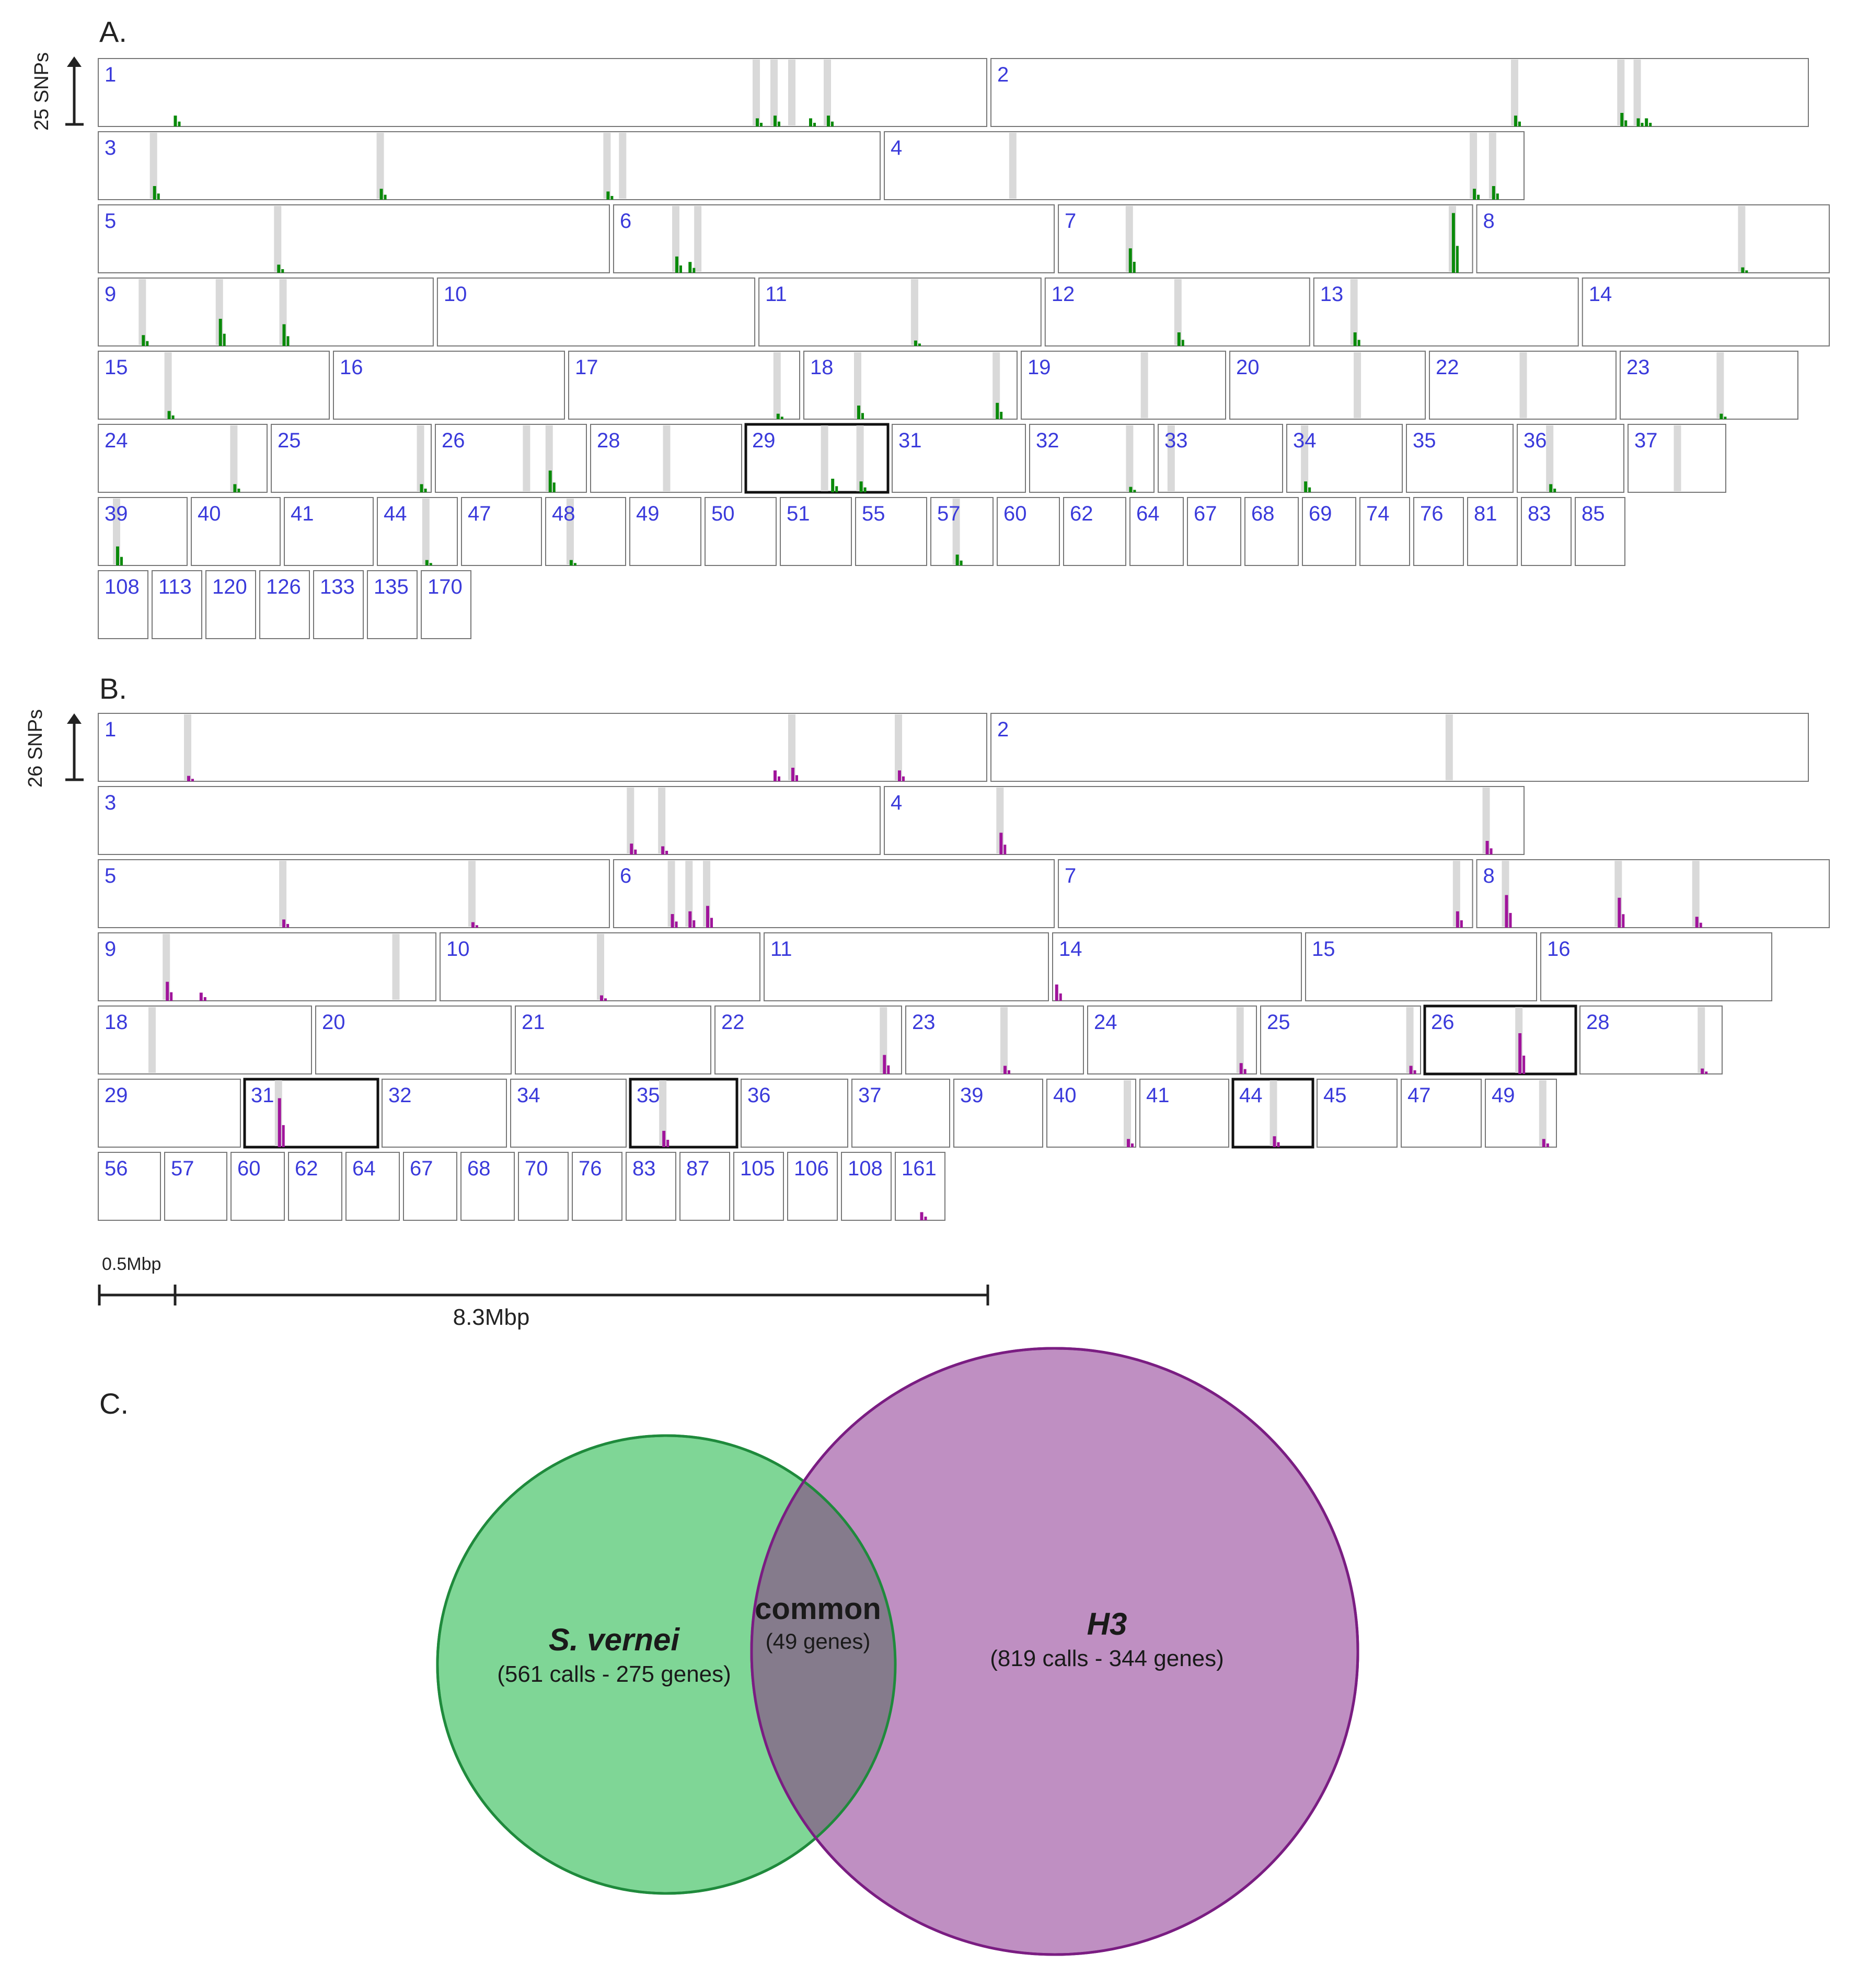 This screenshot has width=1858, height=1988. What do you see at coordinates (764, 440) in the screenshot?
I see `scaffold-label: 29` at bounding box center [764, 440].